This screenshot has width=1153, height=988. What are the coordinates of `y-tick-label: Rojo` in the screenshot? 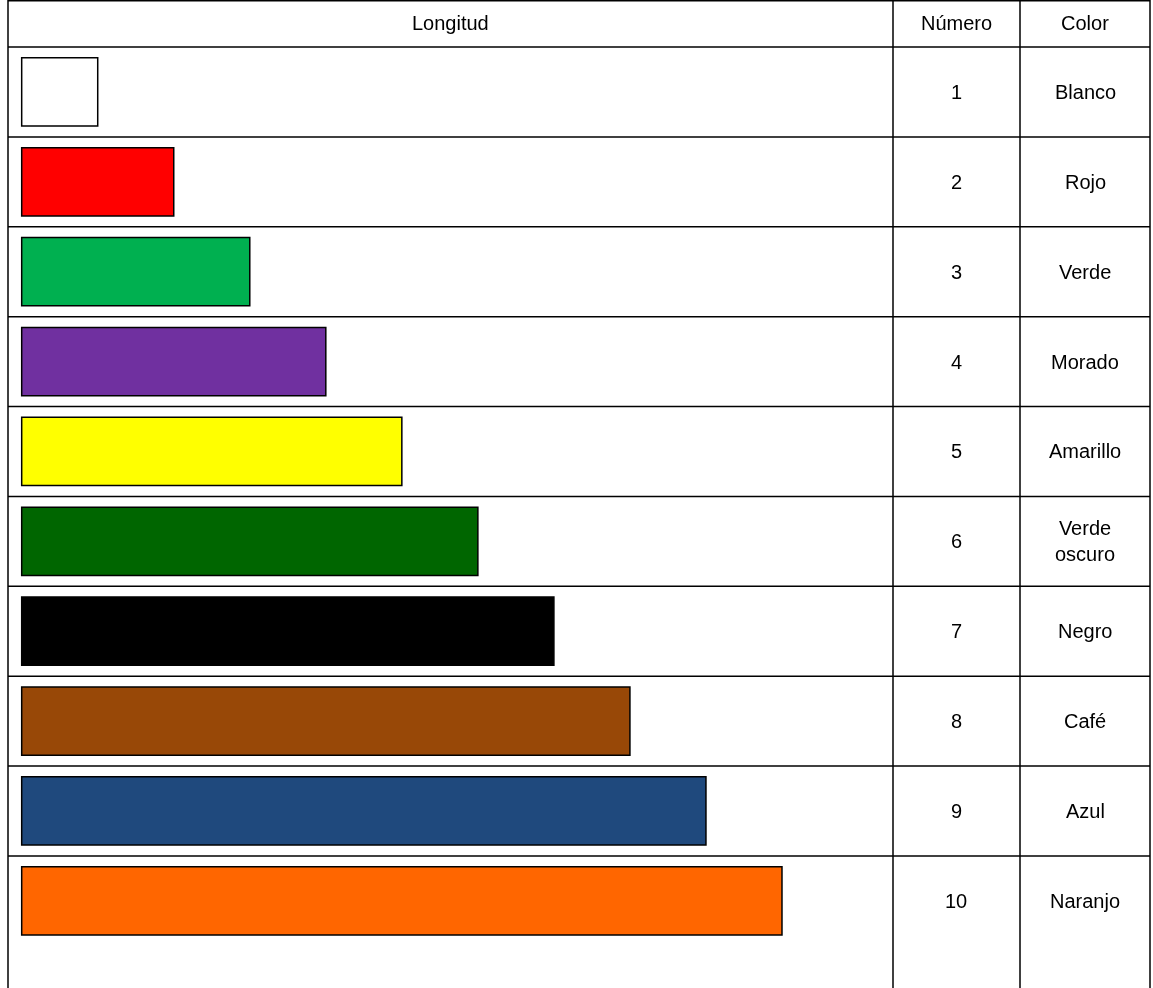 It's located at (1086, 182).